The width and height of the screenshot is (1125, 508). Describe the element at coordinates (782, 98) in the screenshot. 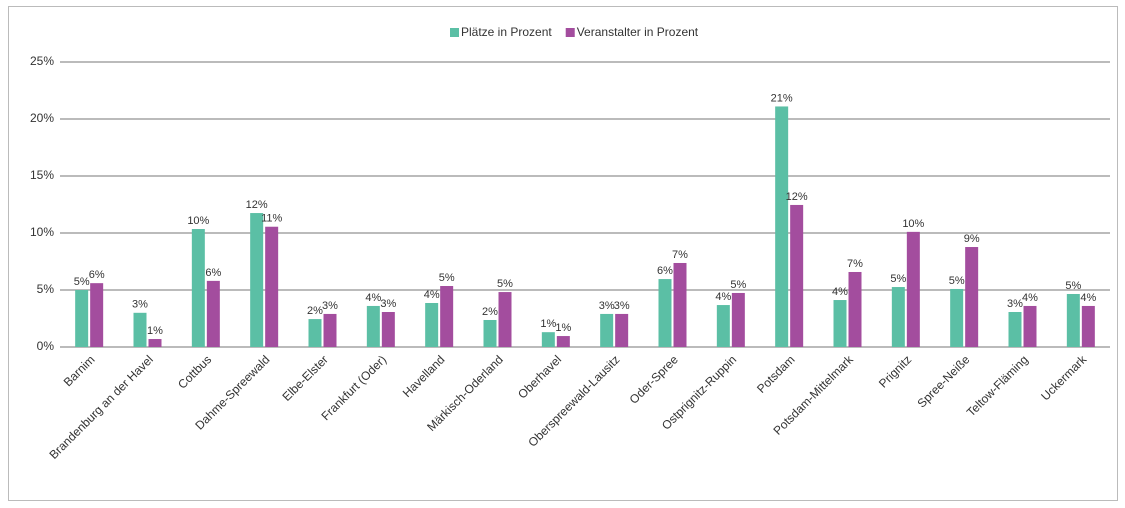

I see `value-label: 21%` at that location.